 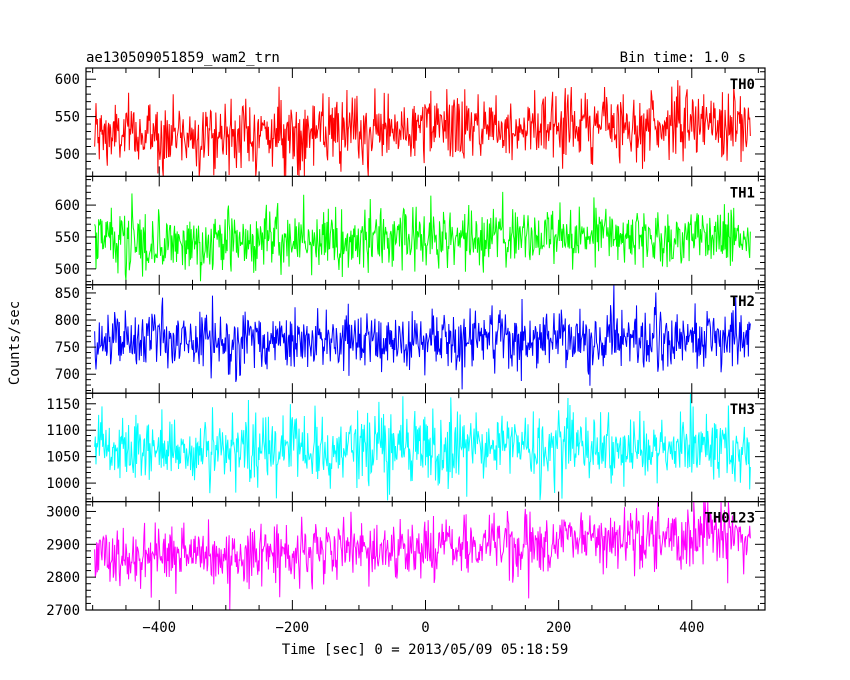 I want to click on y-tick-label: 2700, so click(x=63, y=611).